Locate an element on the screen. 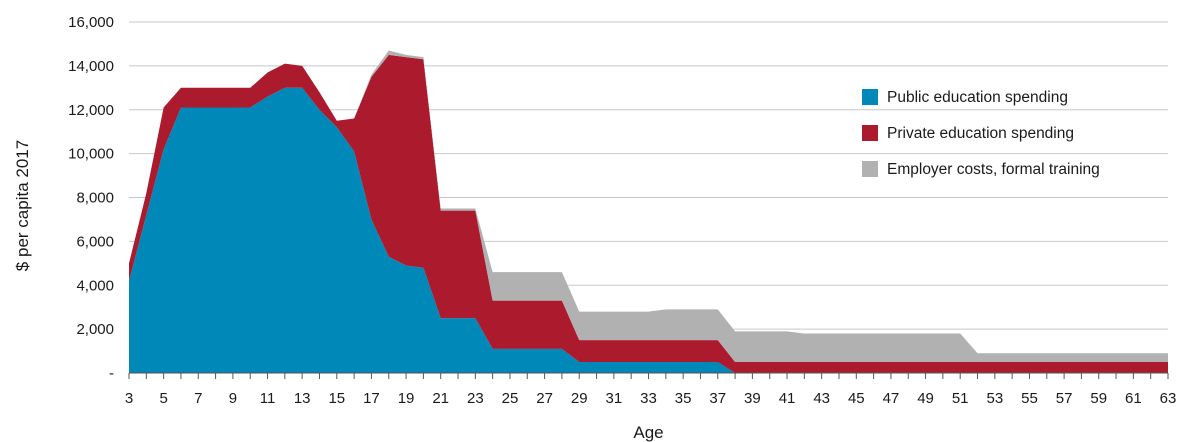 The height and width of the screenshot is (442, 1180). legend-swatch-employer-costs-formal-training is located at coordinates (870, 169).